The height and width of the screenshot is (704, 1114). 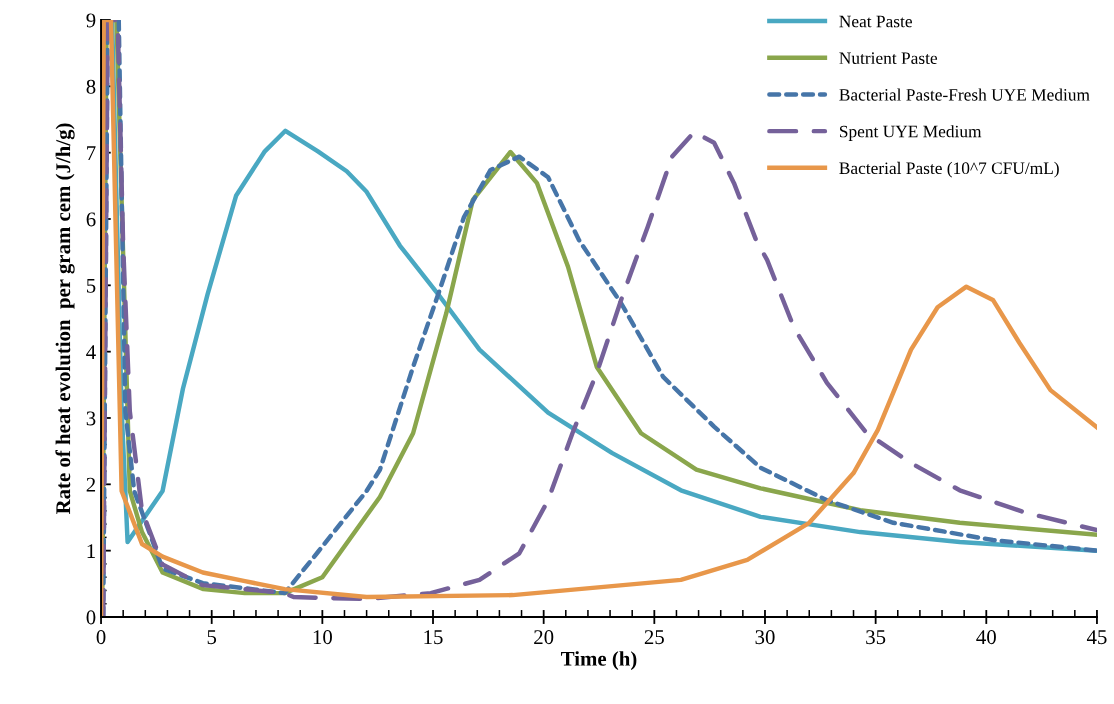 I want to click on y-tick-label: 3, so click(x=91, y=418).